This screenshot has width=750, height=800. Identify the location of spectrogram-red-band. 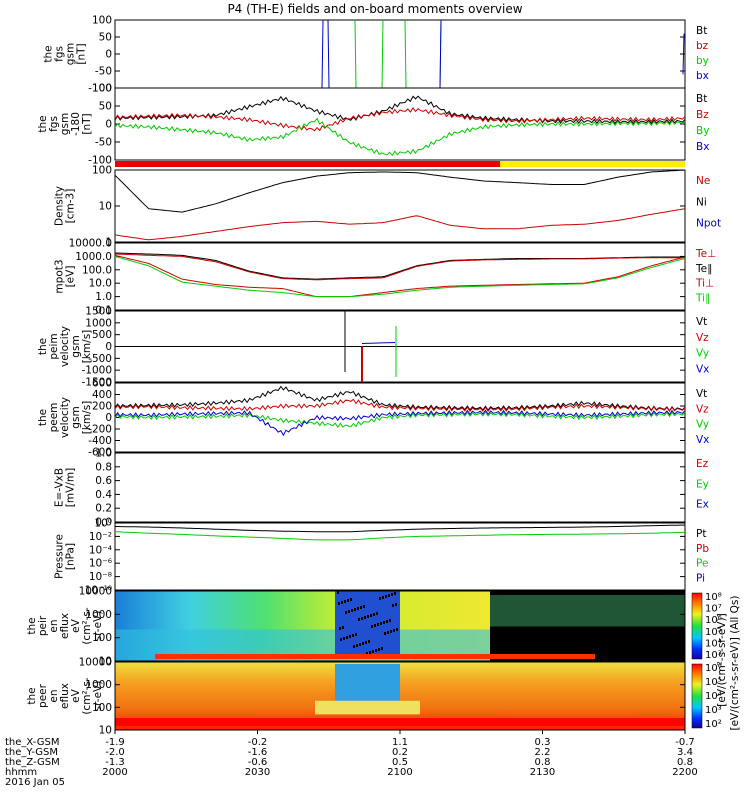
(400, 722).